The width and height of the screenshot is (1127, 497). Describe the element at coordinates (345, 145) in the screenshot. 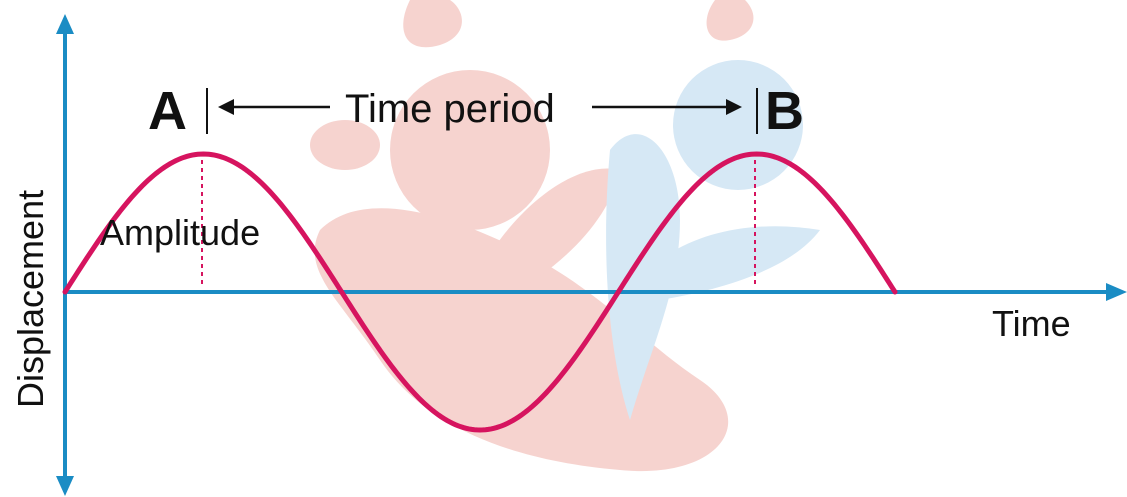

I see `watermark-red-bow` at that location.